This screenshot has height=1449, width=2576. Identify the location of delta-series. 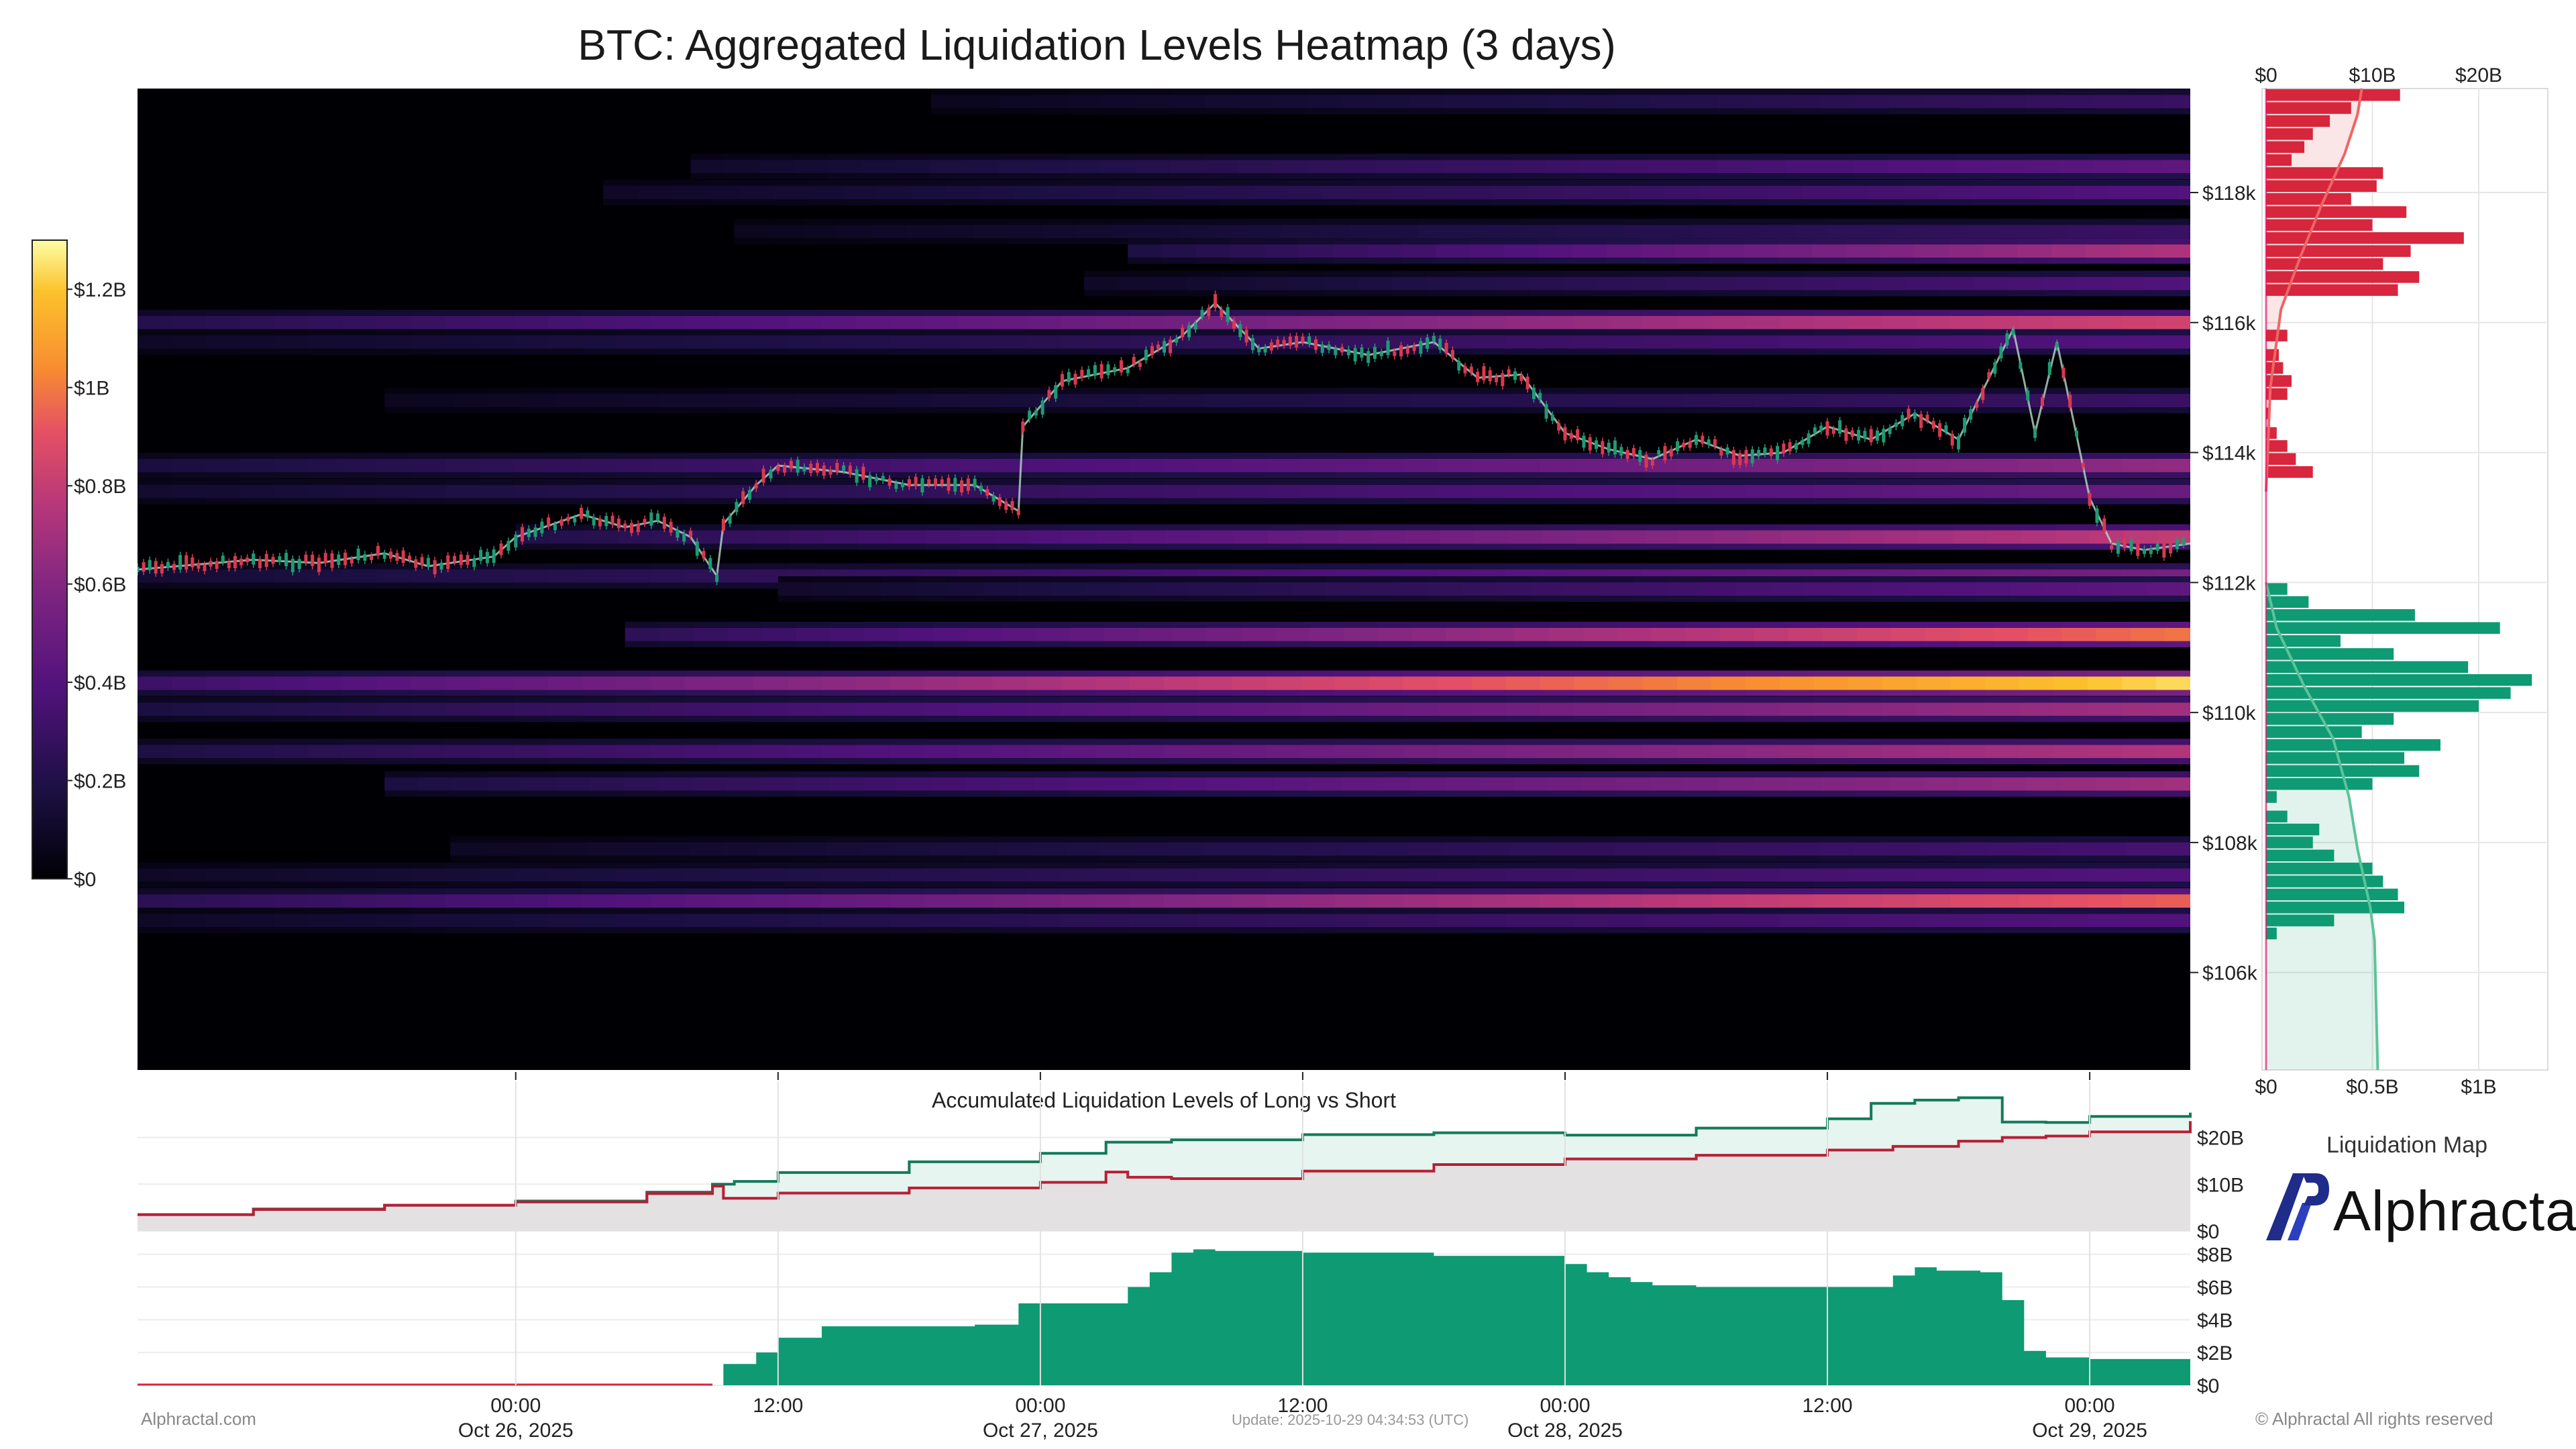
(1164, 1317).